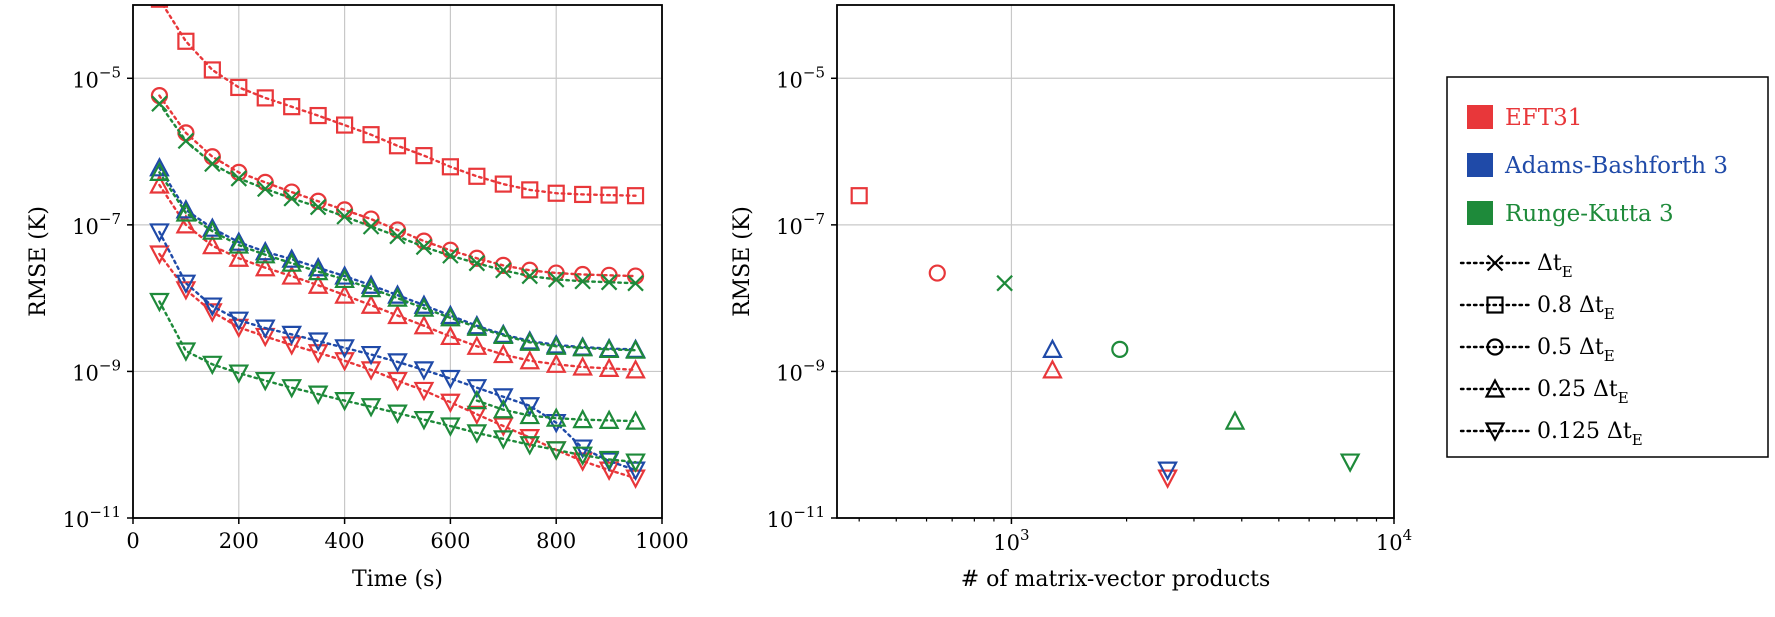 This screenshot has height=617, width=1775. I want to click on x-tick-label: 400, so click(345, 541).